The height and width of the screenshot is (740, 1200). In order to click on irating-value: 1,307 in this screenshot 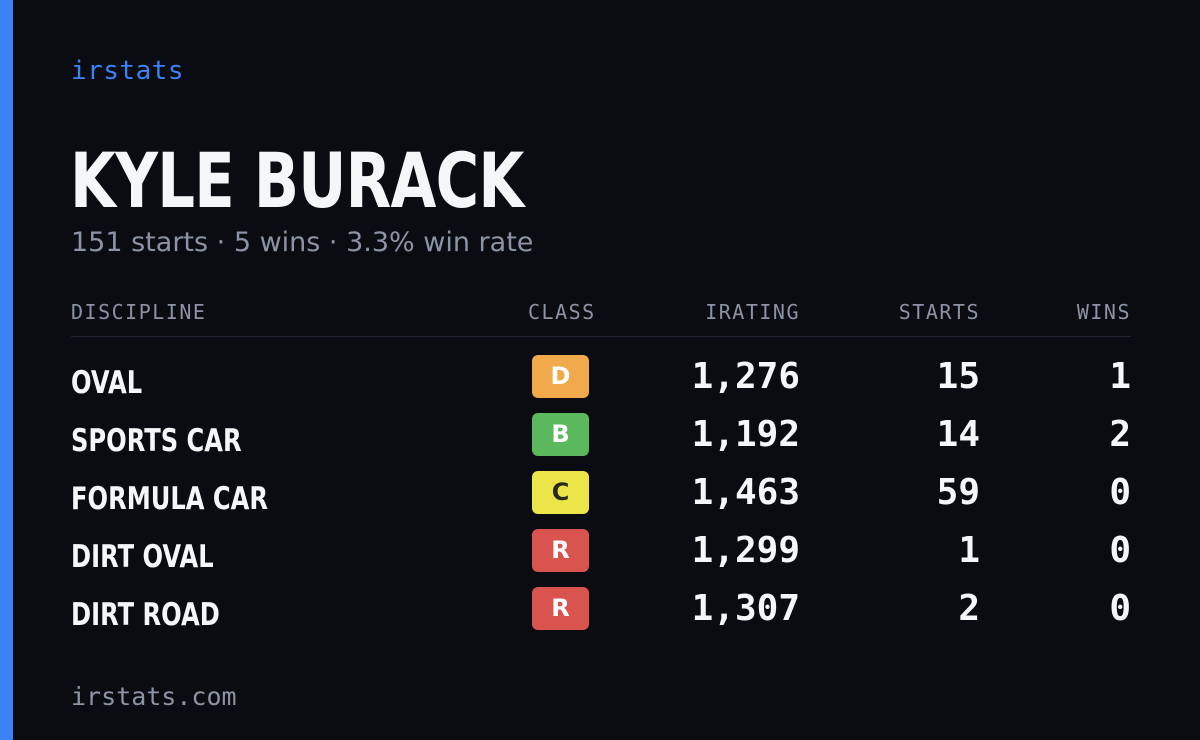, I will do `click(745, 608)`.